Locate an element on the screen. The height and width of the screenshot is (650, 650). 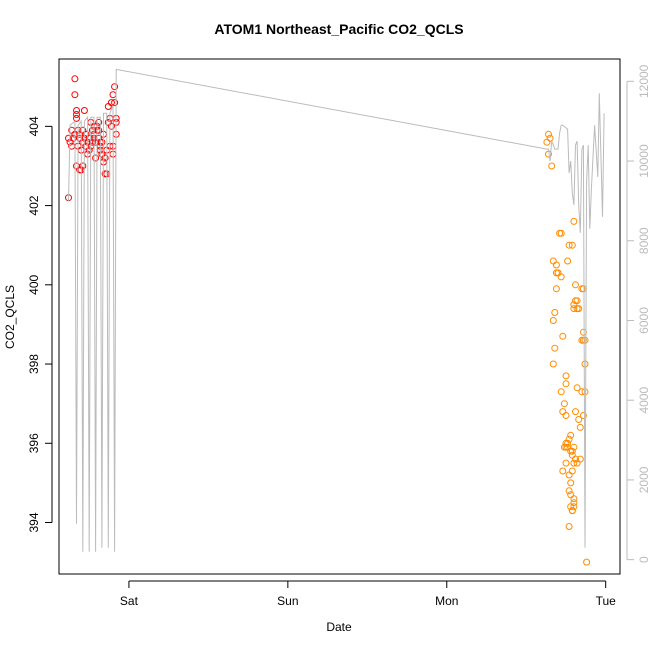
y-axis-label: CO2_QCLS is located at coordinates (10, 317).